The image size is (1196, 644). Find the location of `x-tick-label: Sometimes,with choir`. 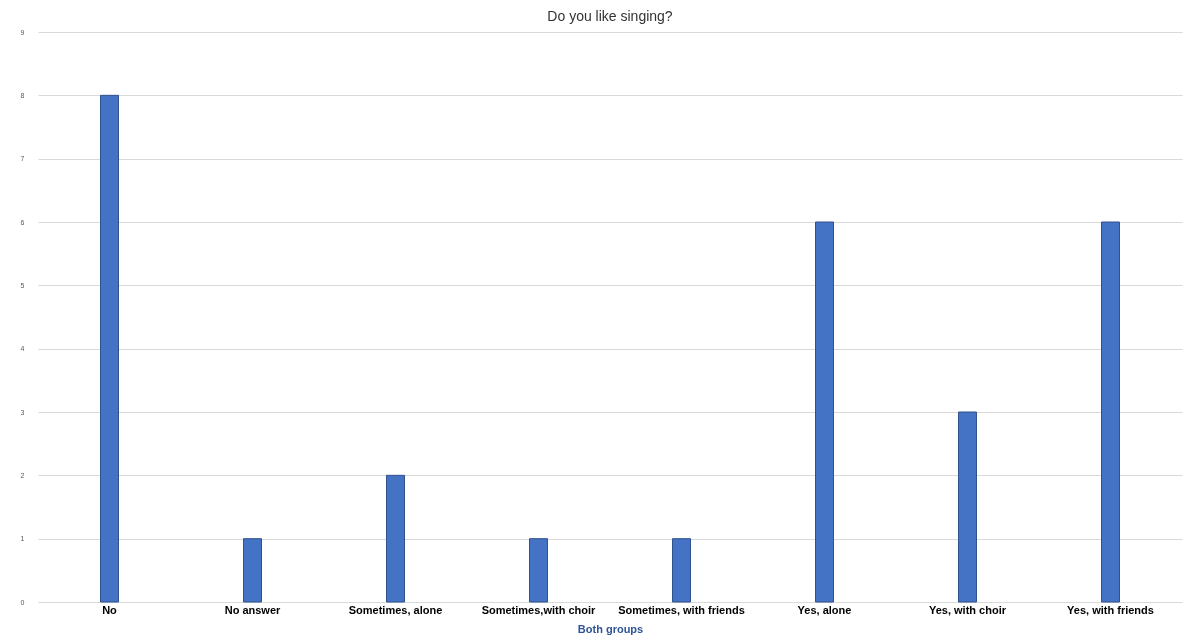

x-tick-label: Sometimes,with choir is located at coordinates (539, 609).